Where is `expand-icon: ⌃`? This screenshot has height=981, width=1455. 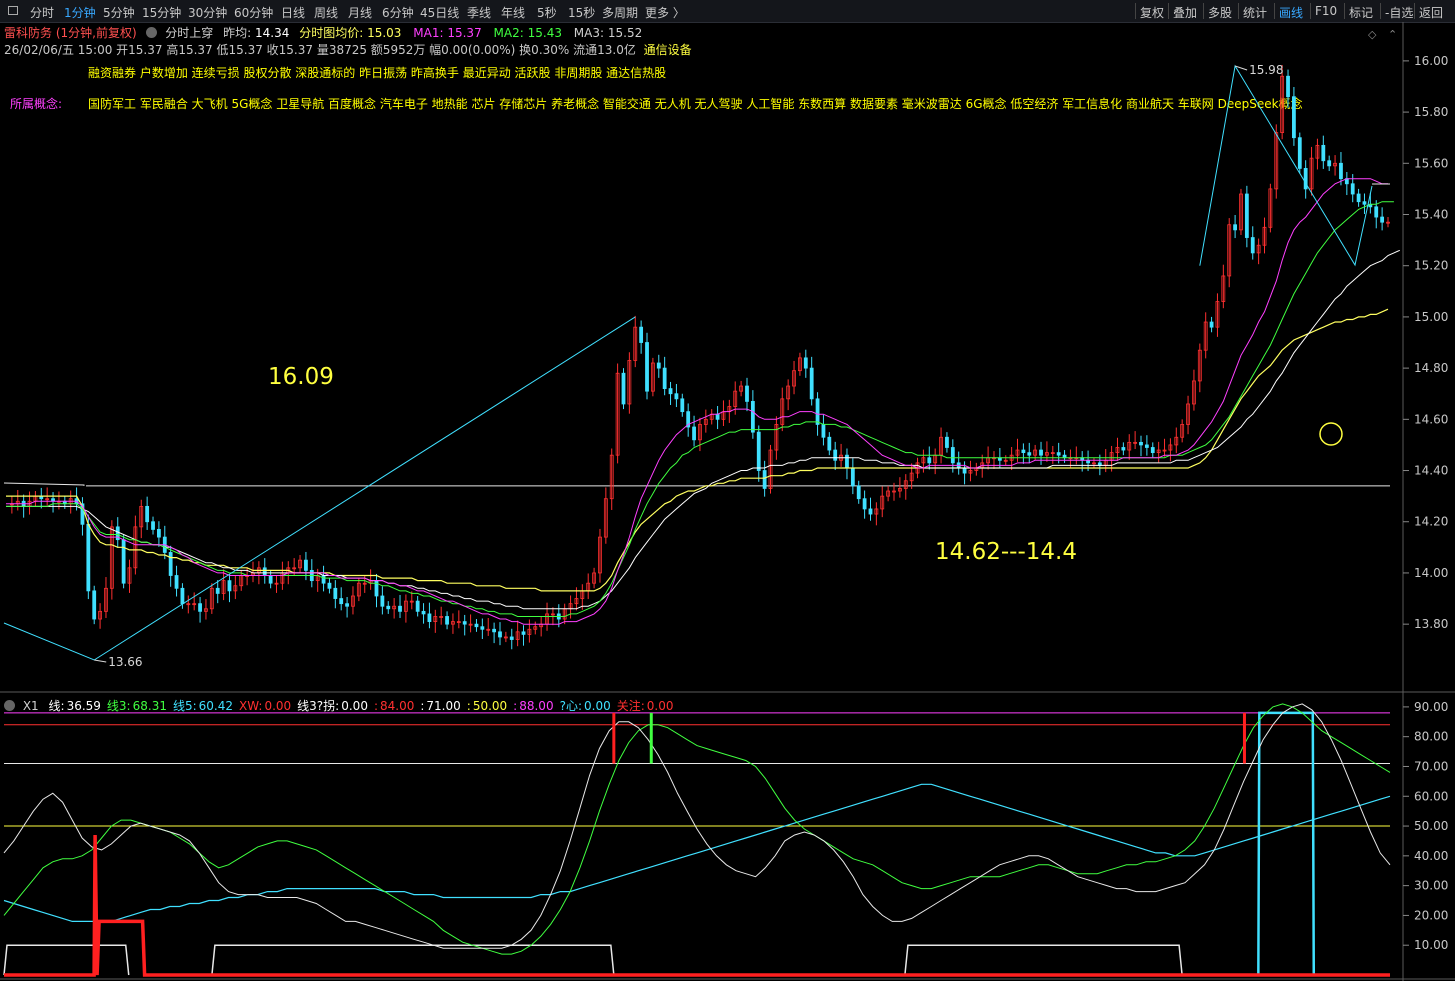 expand-icon: ⌃ is located at coordinates (1393, 34).